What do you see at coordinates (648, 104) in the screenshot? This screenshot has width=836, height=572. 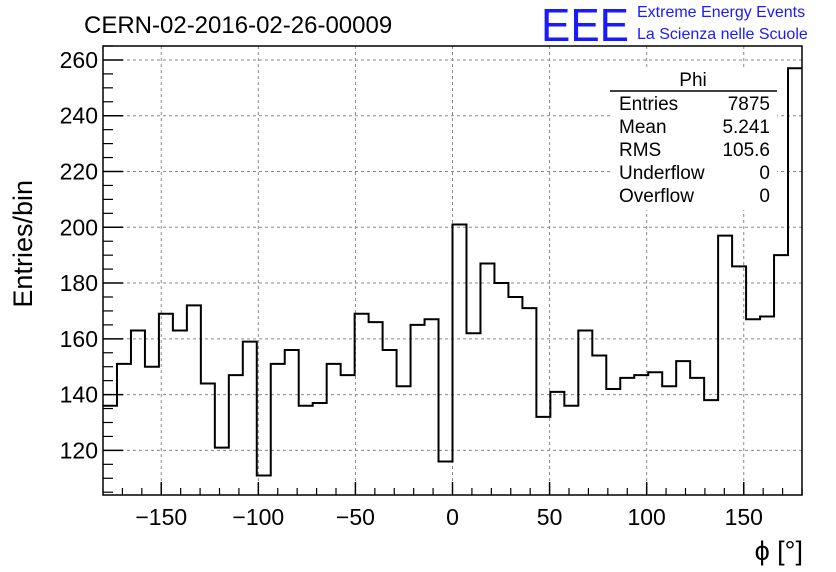 I see `stats-label-entries: Entries` at bounding box center [648, 104].